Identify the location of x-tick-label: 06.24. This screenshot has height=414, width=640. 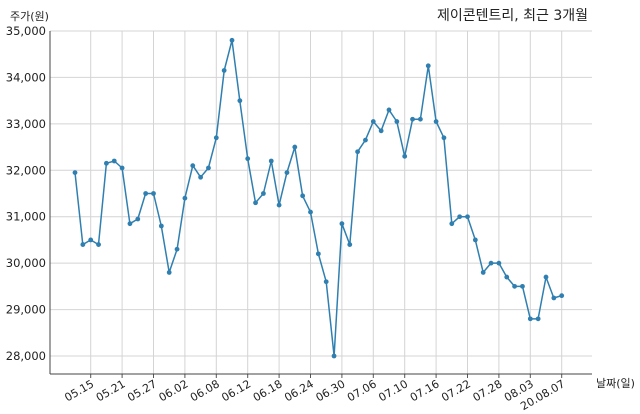
(299, 390).